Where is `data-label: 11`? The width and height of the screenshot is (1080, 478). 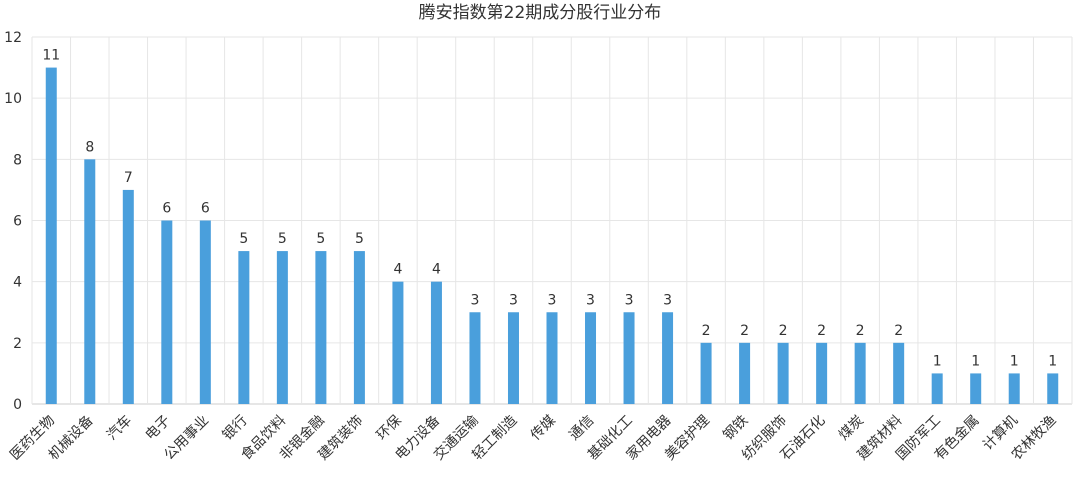 data-label: 11 is located at coordinates (51, 56).